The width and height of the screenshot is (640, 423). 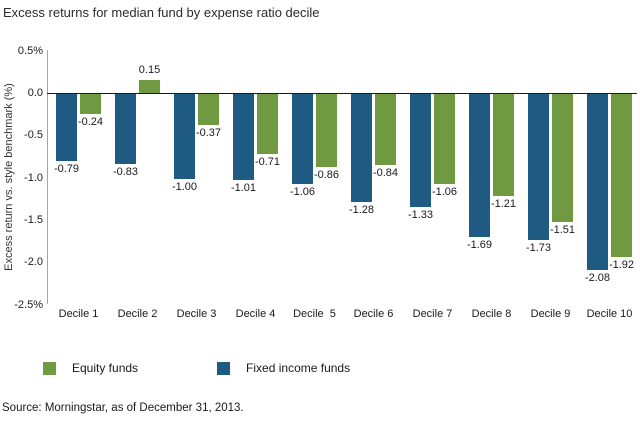 What do you see at coordinates (420, 214) in the screenshot?
I see `bar-value-label: -1.33` at bounding box center [420, 214].